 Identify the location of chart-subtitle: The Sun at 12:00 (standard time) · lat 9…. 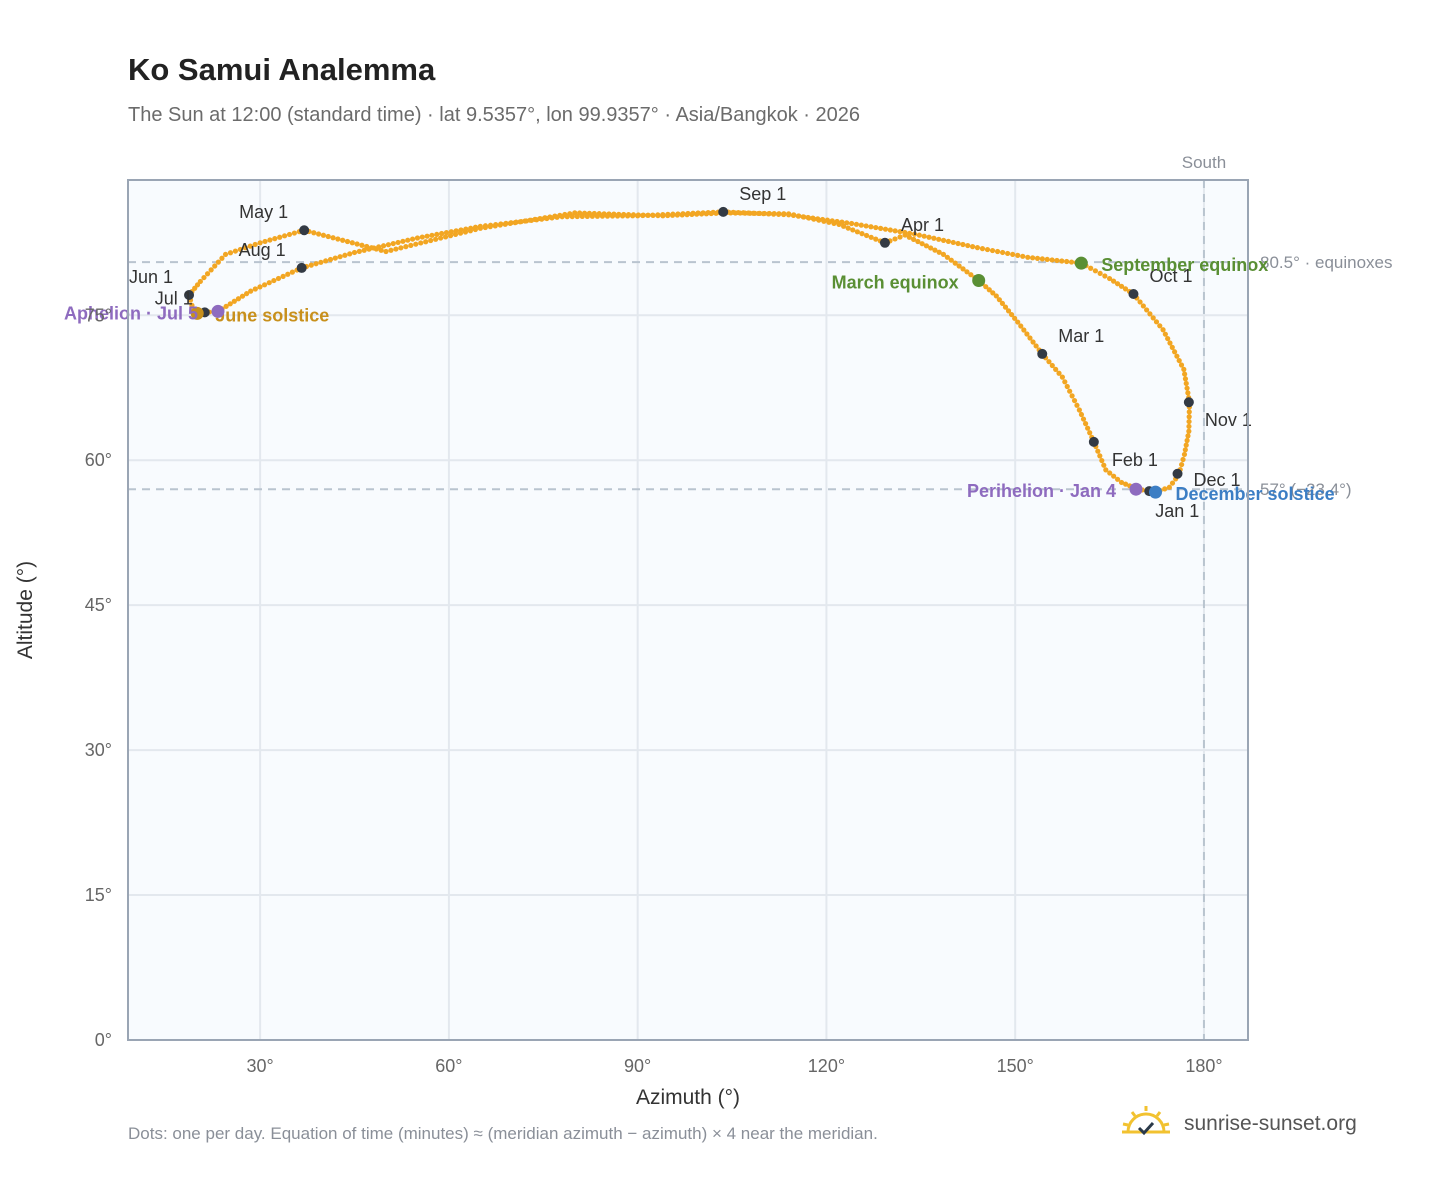
(494, 115).